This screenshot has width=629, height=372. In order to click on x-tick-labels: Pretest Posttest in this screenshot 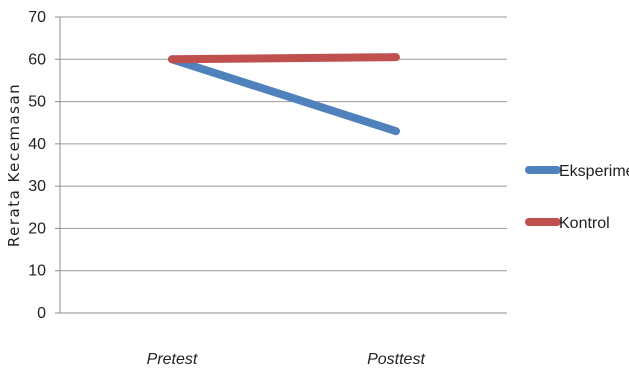, I will do `click(286, 359)`.